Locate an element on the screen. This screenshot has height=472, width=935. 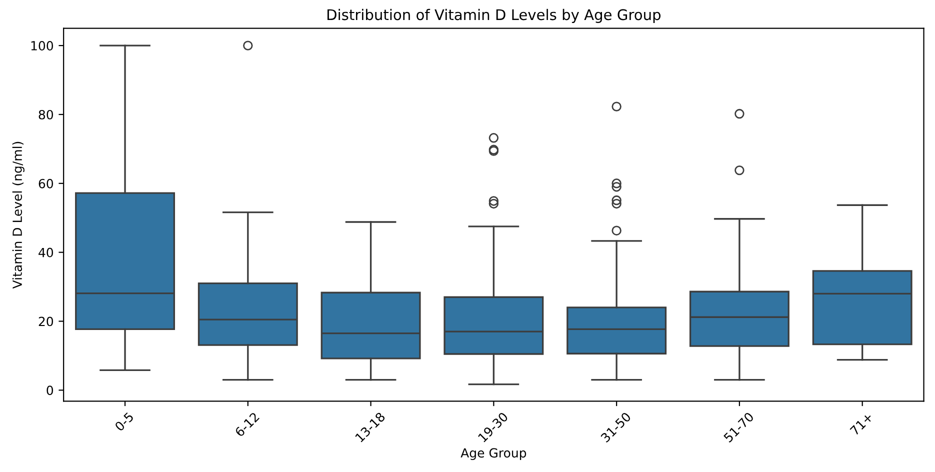
x-tick-label: 71+ is located at coordinates (862, 424).